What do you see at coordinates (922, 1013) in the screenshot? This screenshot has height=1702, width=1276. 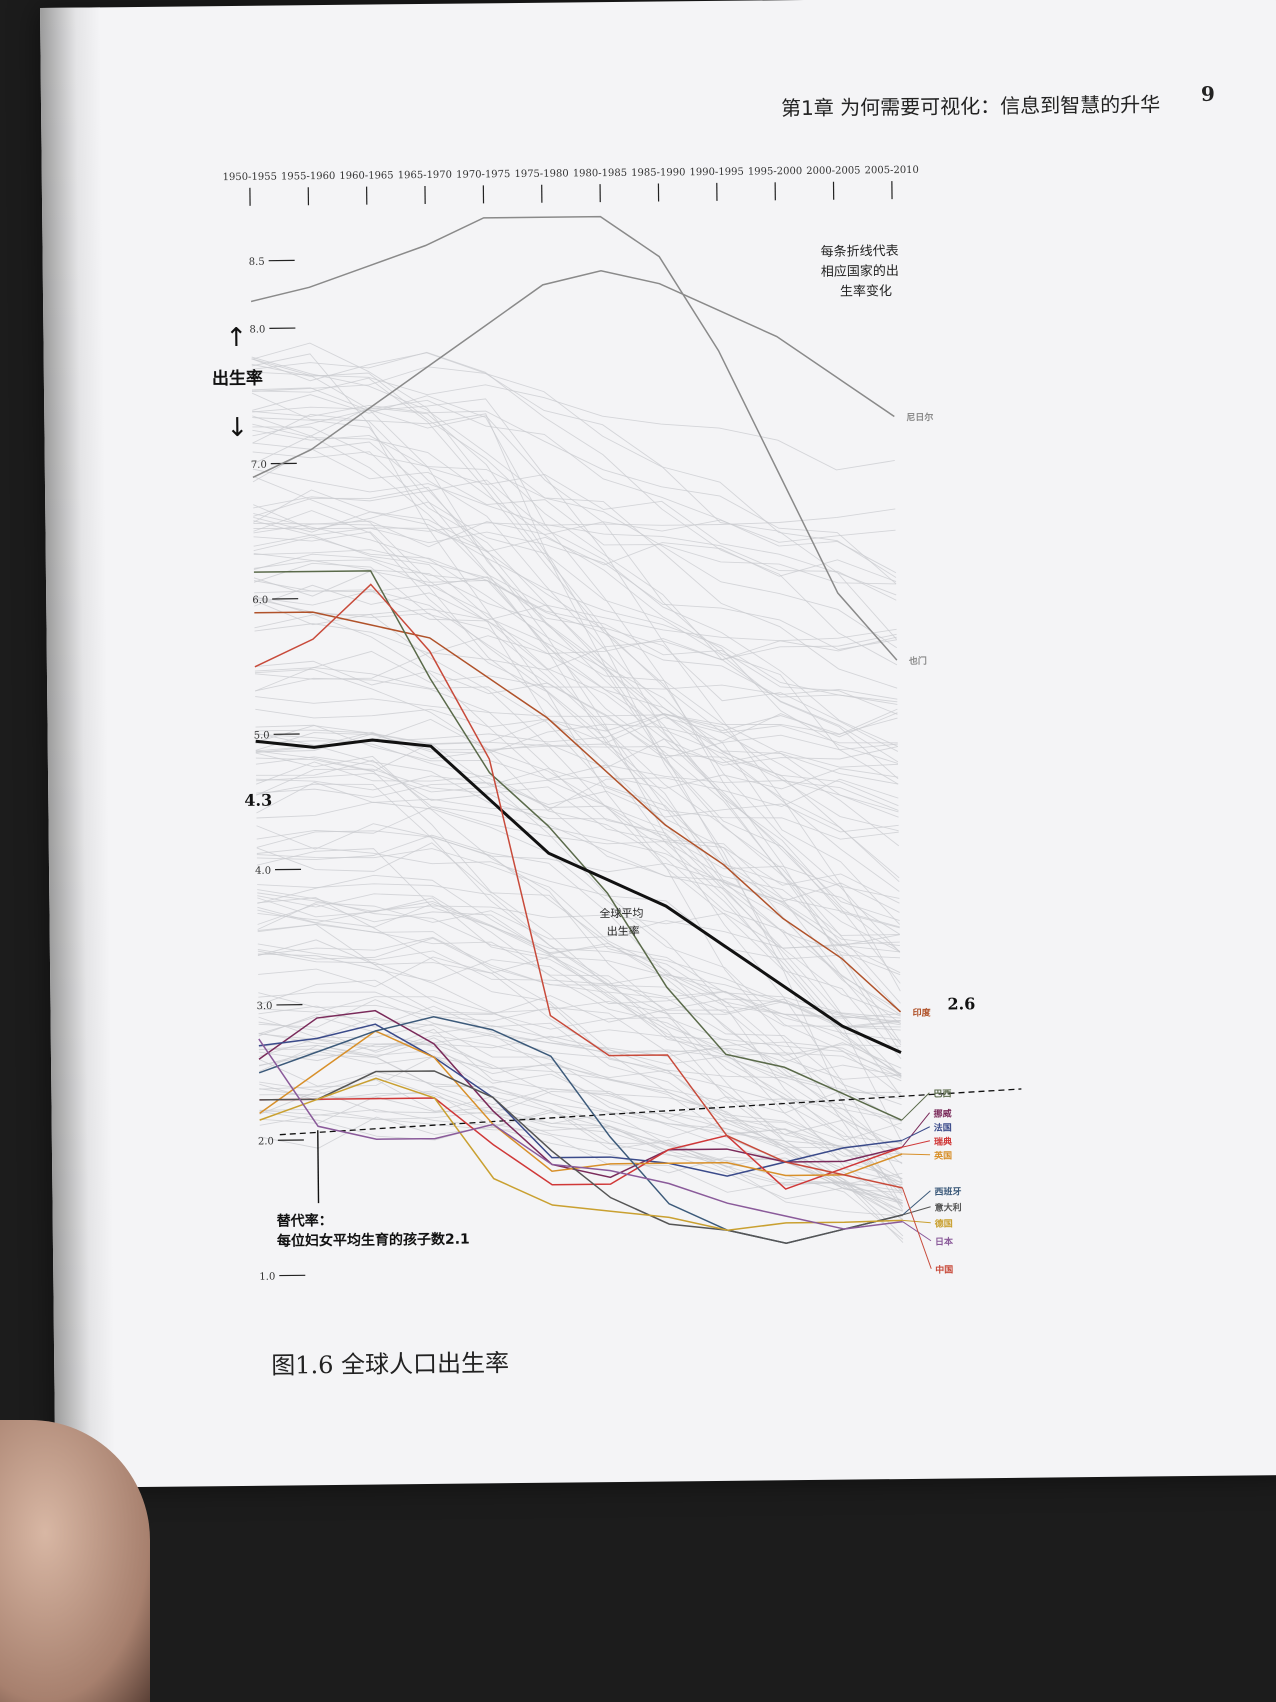 I see `series-label: 印度` at bounding box center [922, 1013].